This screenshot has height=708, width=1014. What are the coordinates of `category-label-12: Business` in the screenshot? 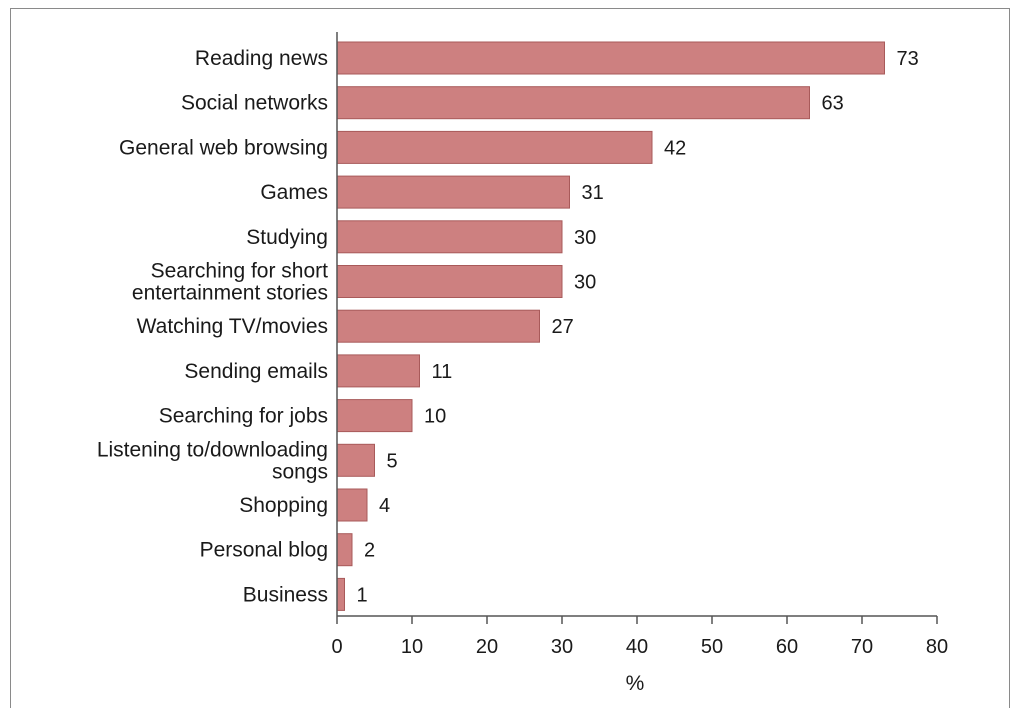 It's located at (285, 594).